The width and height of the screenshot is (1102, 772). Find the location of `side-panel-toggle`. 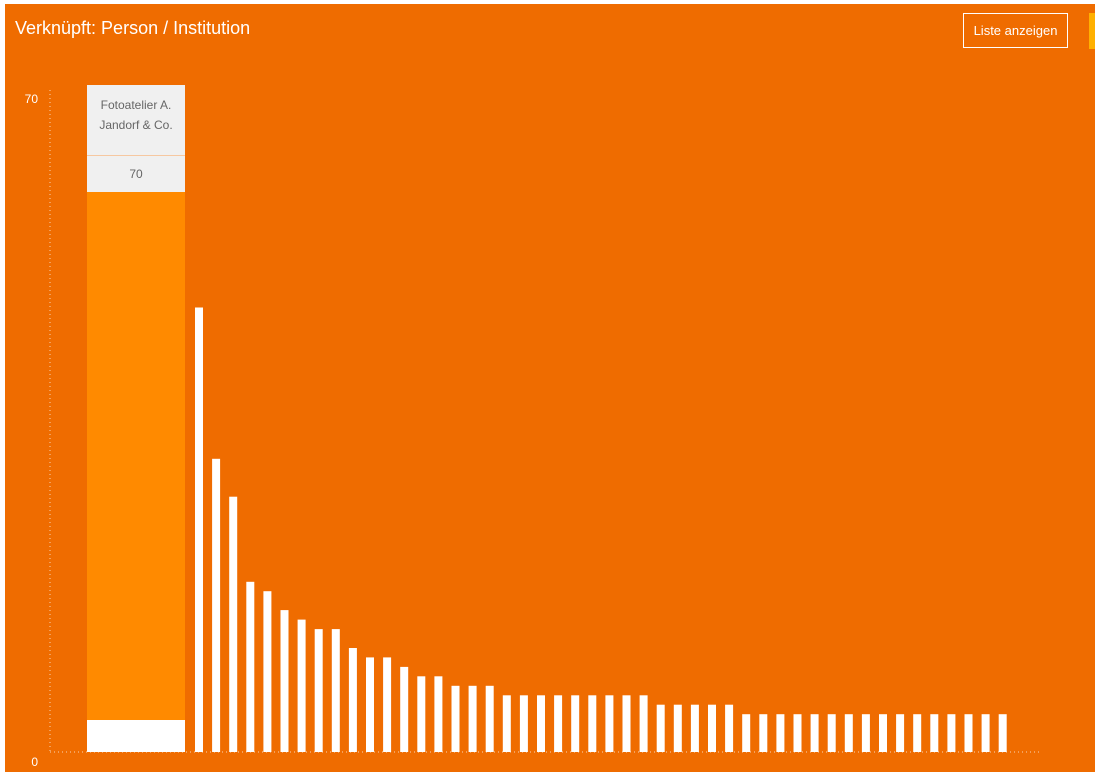

side-panel-toggle is located at coordinates (1092, 31).